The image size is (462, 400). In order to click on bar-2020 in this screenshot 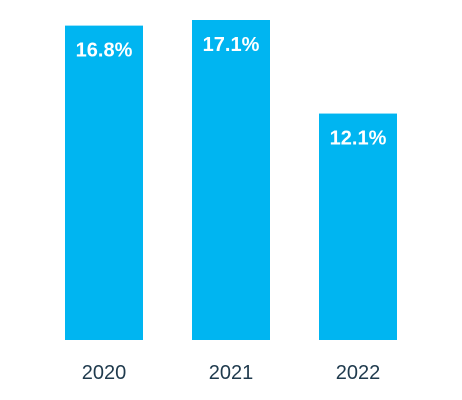, I will do `click(104, 182)`.